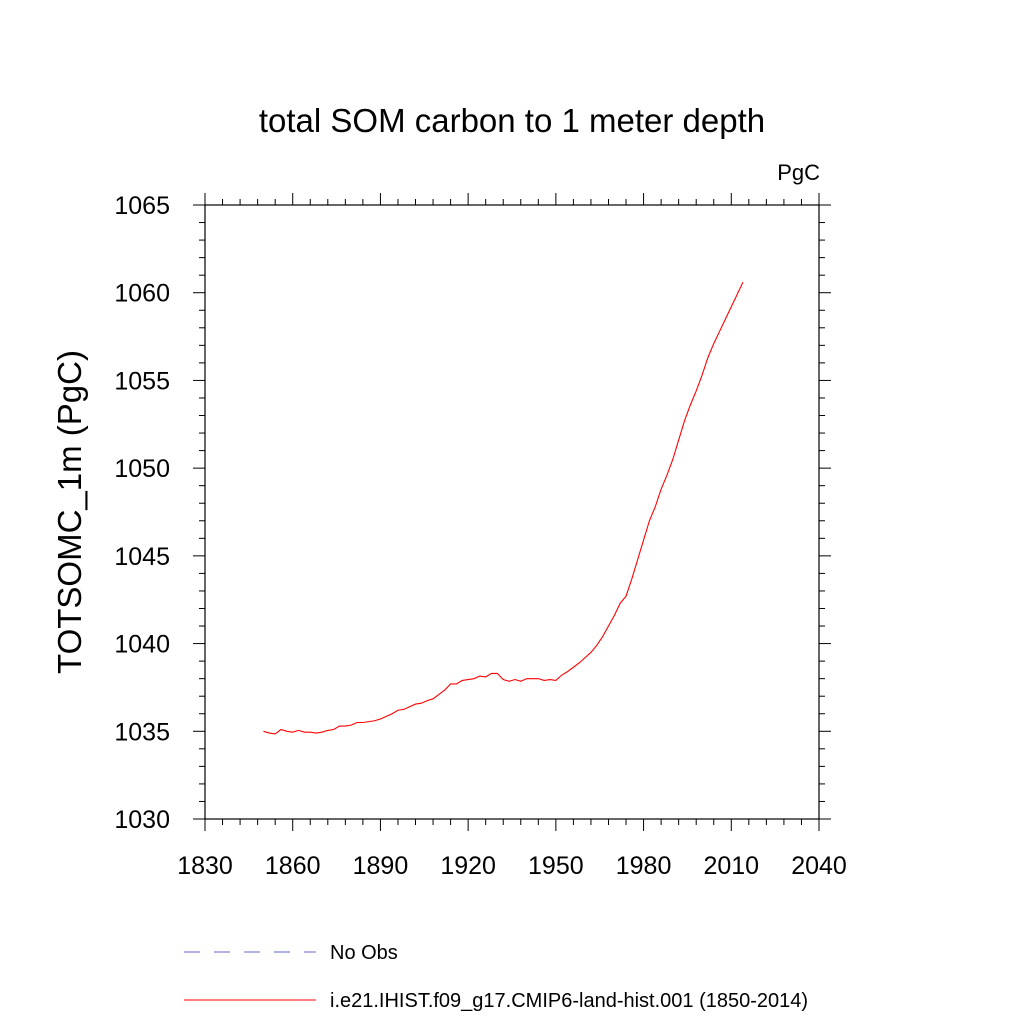  I want to click on x-tick-label: 2040, so click(819, 866).